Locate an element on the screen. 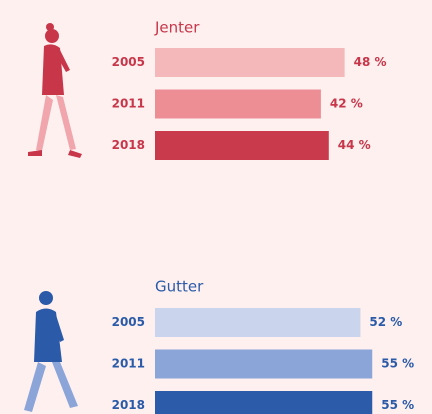 Image resolution: width=432 pixels, height=414 pixels. value-label: 52 % is located at coordinates (385, 322).